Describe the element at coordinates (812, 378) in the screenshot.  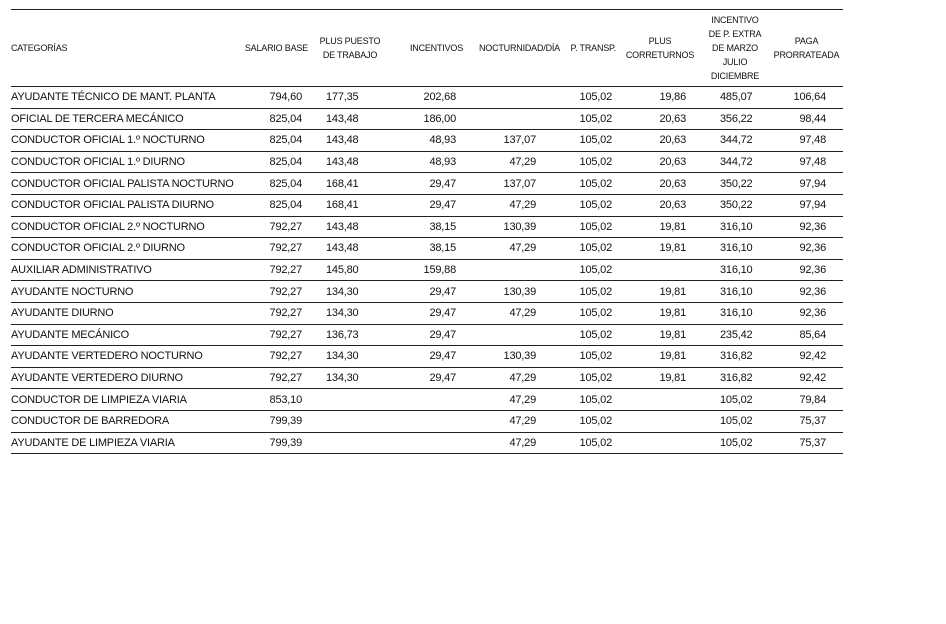
I see `cell-paga-prorrateada: 92,42` at that location.